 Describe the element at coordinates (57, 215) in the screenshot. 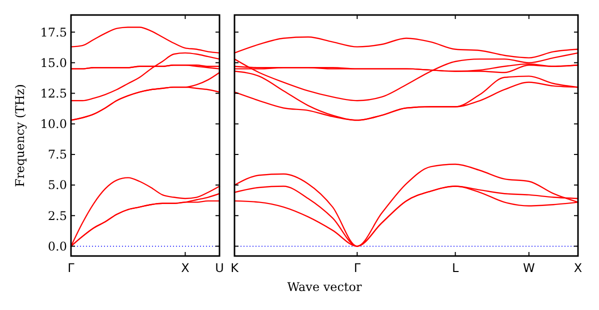

I see `y-tick-label: 2.5` at that location.